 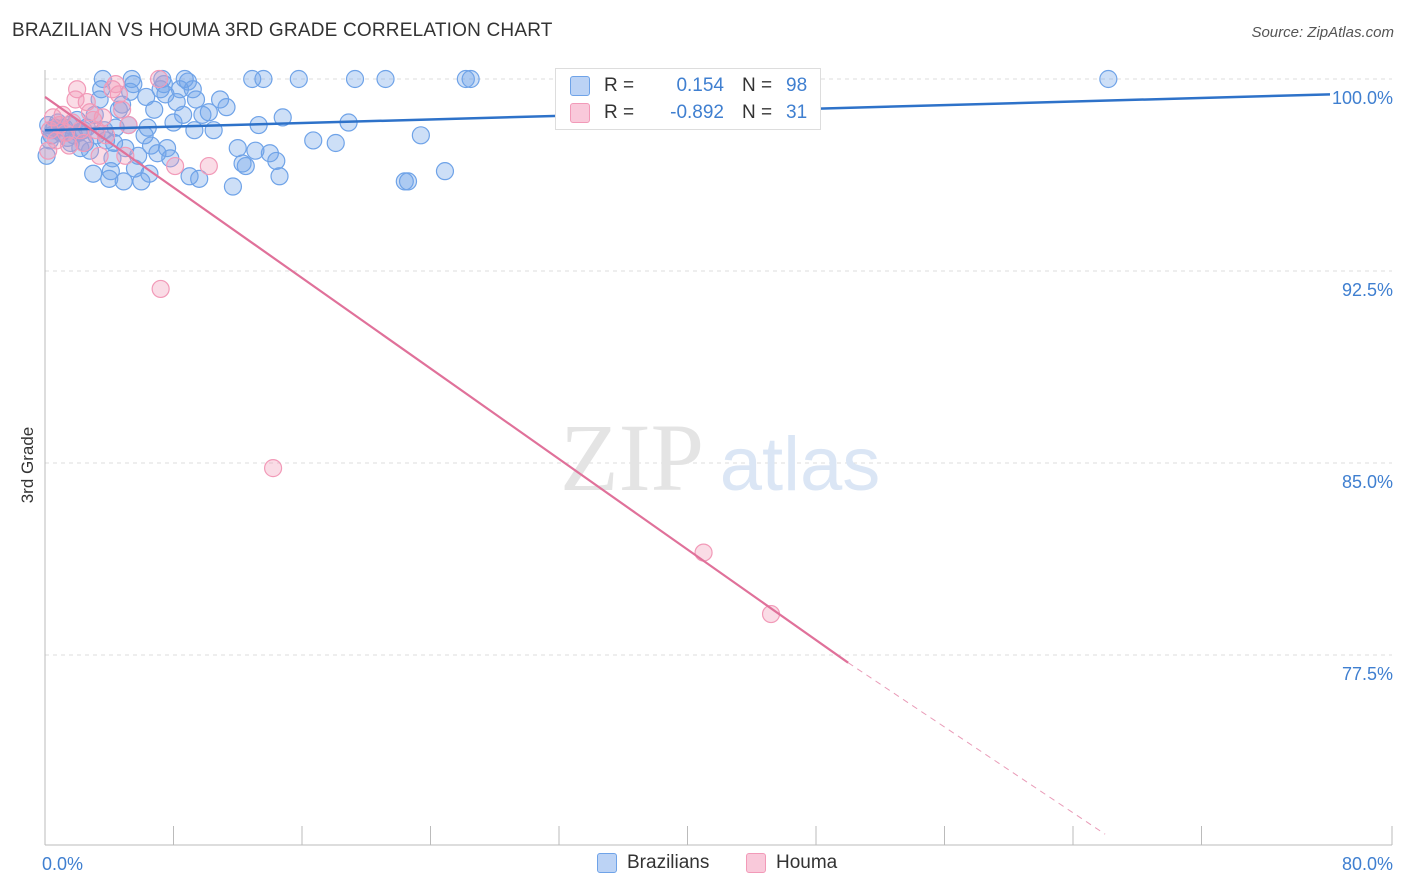 I want to click on x-tick-label: 0.0%, so click(x=62, y=864).